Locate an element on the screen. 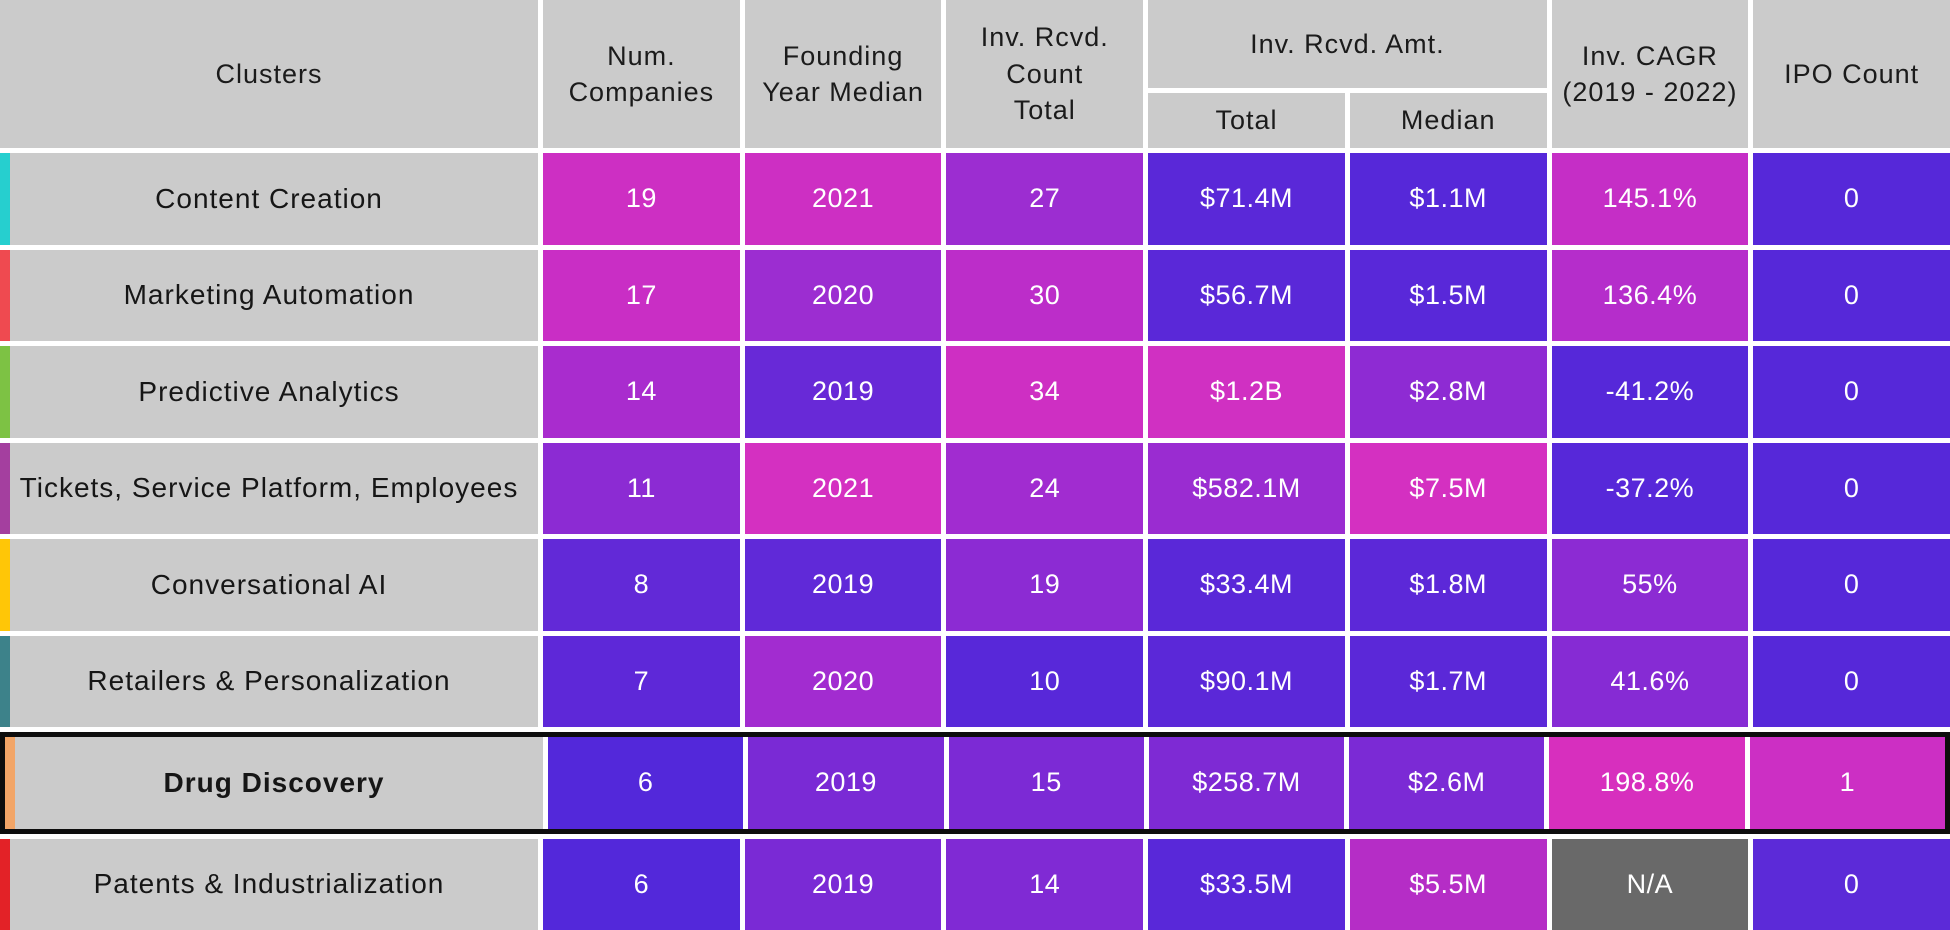  cell-inv-rcvd-amt-median: $2.8M is located at coordinates (1448, 392).